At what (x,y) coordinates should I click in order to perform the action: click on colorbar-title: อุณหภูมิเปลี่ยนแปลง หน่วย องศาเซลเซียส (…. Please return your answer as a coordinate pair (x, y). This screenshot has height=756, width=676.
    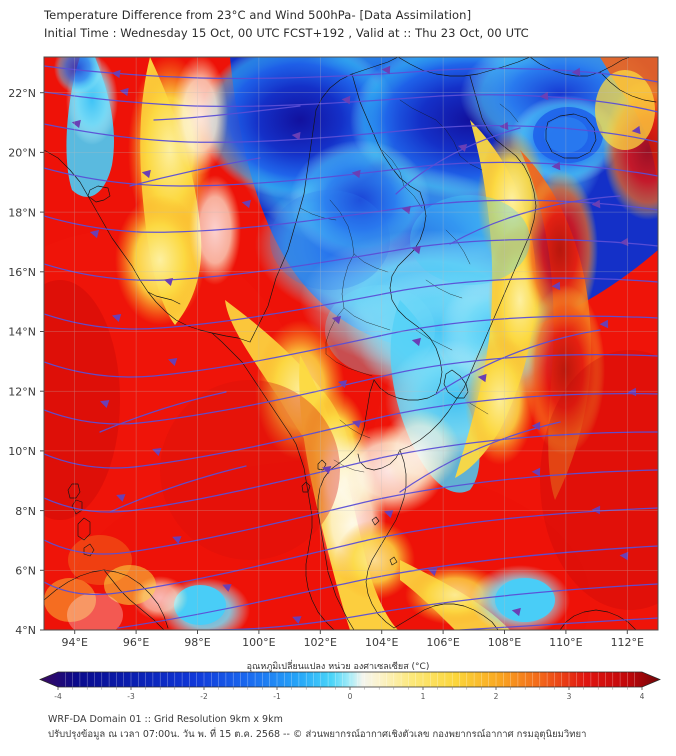
    Looking at the image, I should click on (338, 667).